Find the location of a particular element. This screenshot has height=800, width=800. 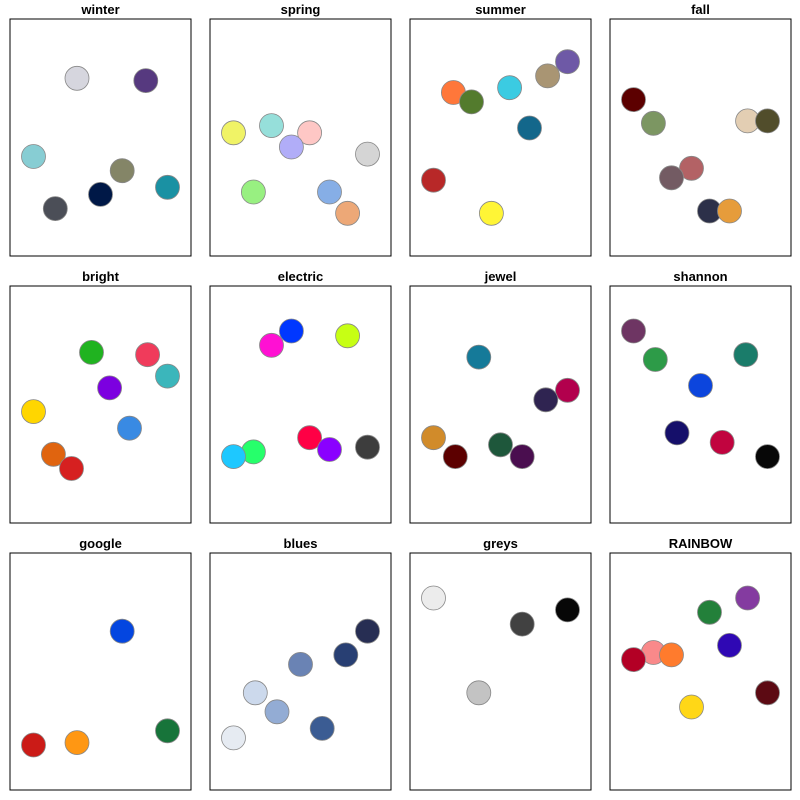

panel-jewel: jewel is located at coordinates (500, 396).